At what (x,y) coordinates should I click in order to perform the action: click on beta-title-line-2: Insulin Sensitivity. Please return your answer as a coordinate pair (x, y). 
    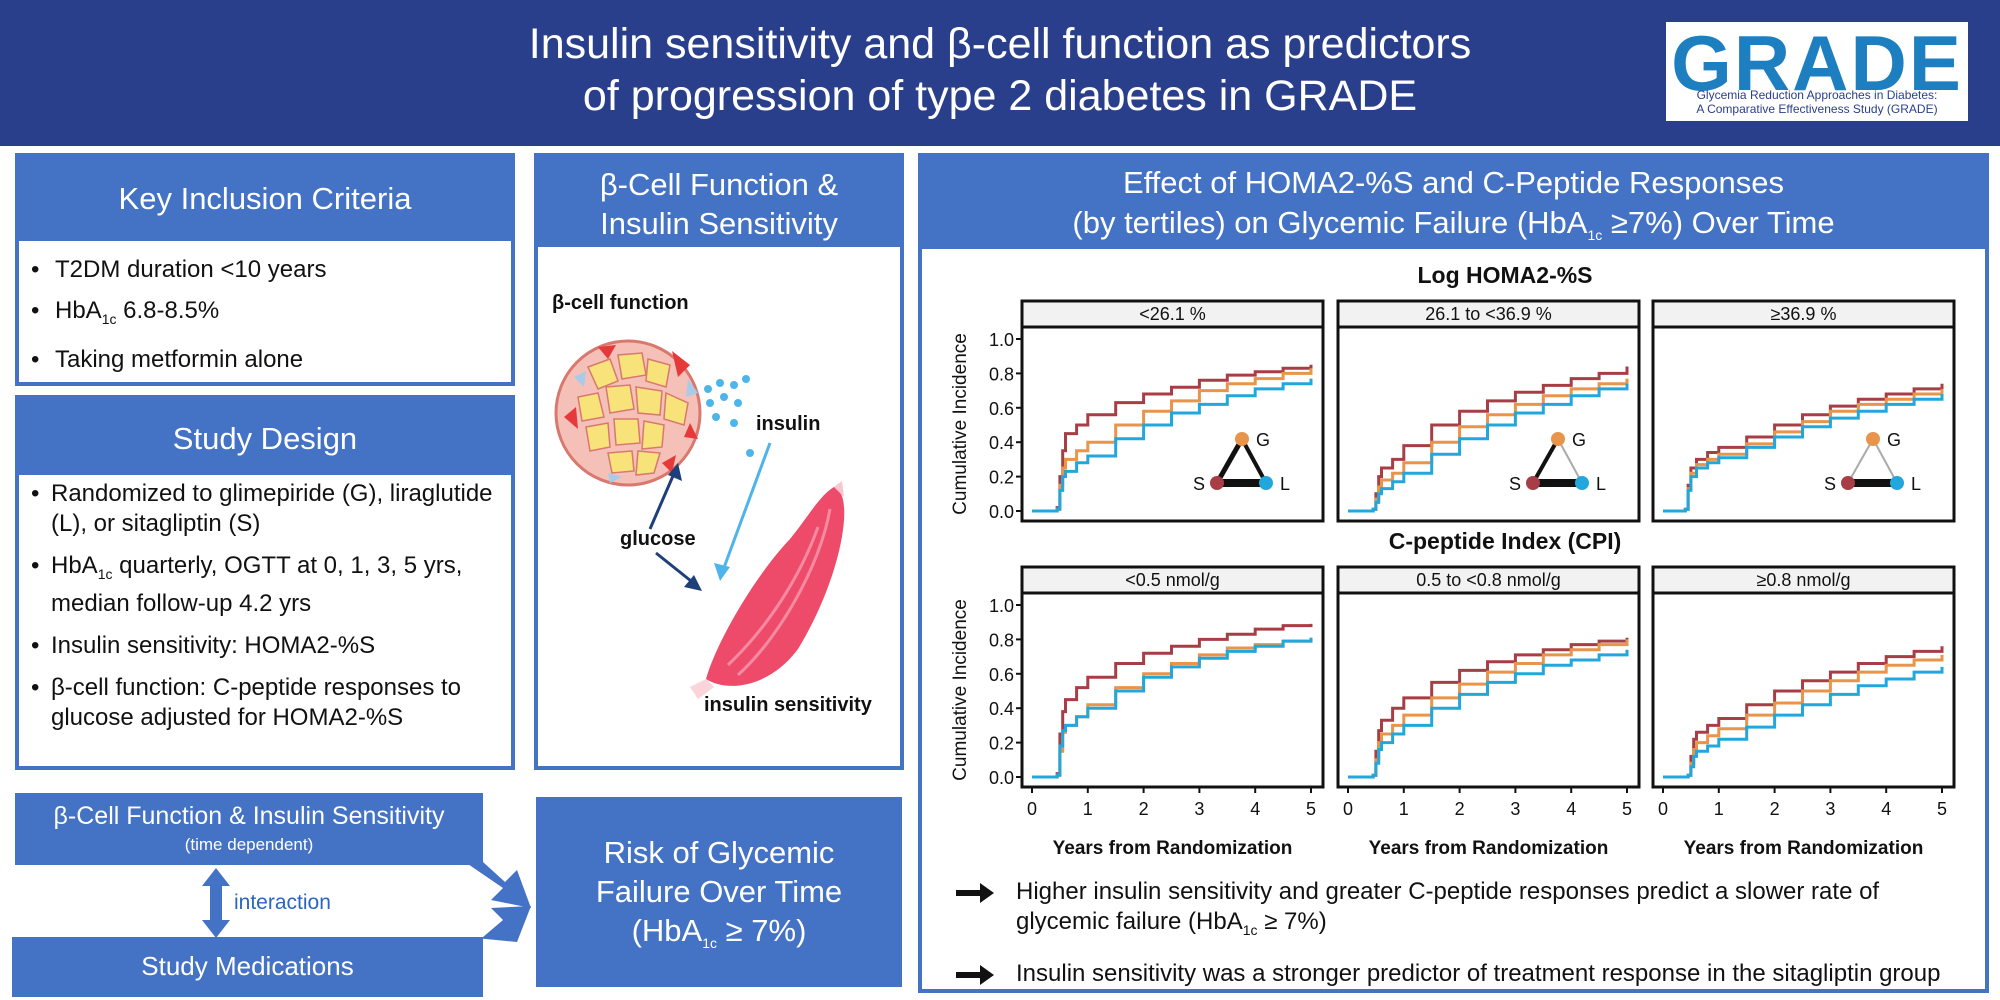
    Looking at the image, I should click on (719, 223).